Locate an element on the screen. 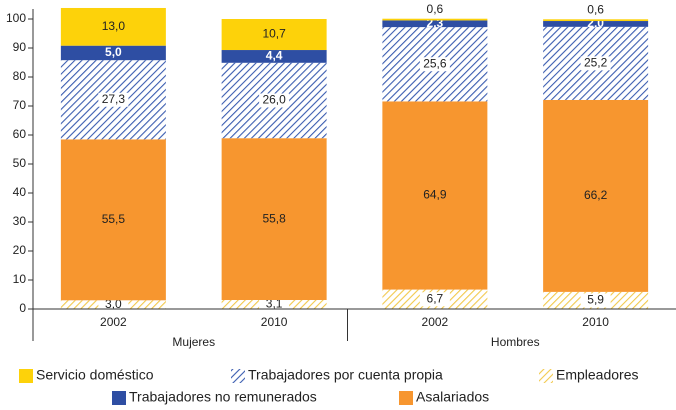 Image resolution: width=676 pixels, height=410 pixels. data-label: 13,0 is located at coordinates (114, 26).